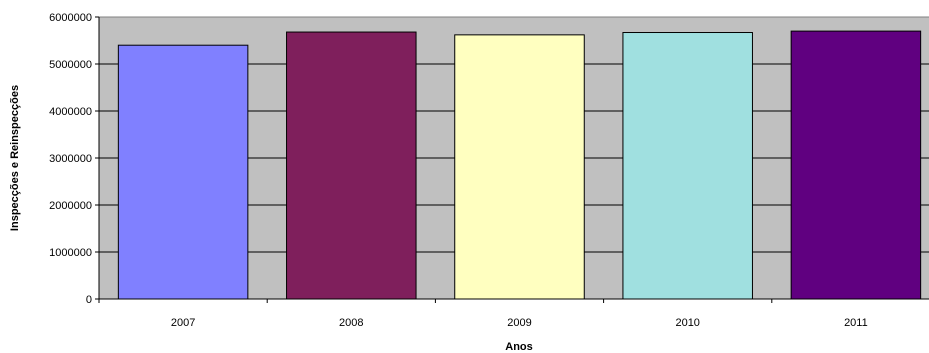  I want to click on y-tick-label: 2000000, so click(70, 206).